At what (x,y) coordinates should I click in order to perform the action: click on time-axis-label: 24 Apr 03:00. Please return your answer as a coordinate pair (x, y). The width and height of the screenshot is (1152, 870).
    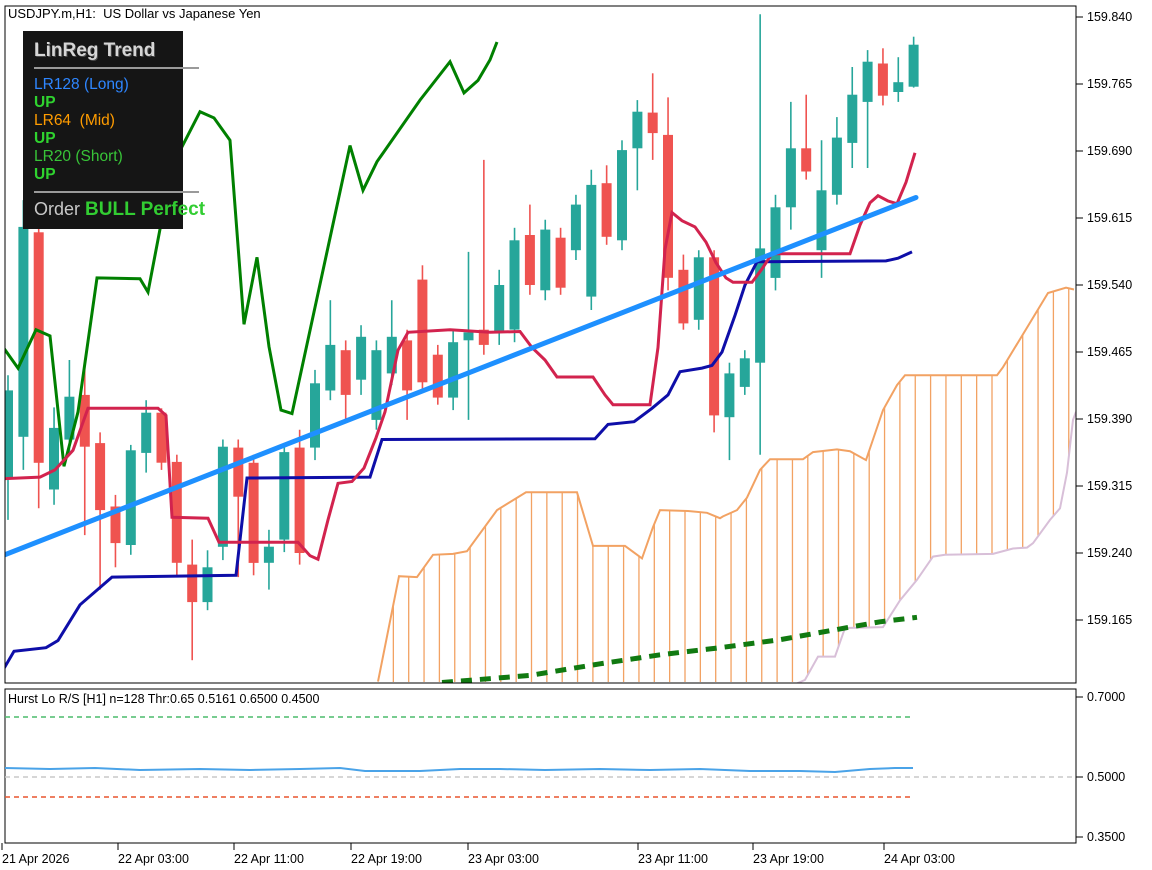
    Looking at the image, I should click on (919, 859).